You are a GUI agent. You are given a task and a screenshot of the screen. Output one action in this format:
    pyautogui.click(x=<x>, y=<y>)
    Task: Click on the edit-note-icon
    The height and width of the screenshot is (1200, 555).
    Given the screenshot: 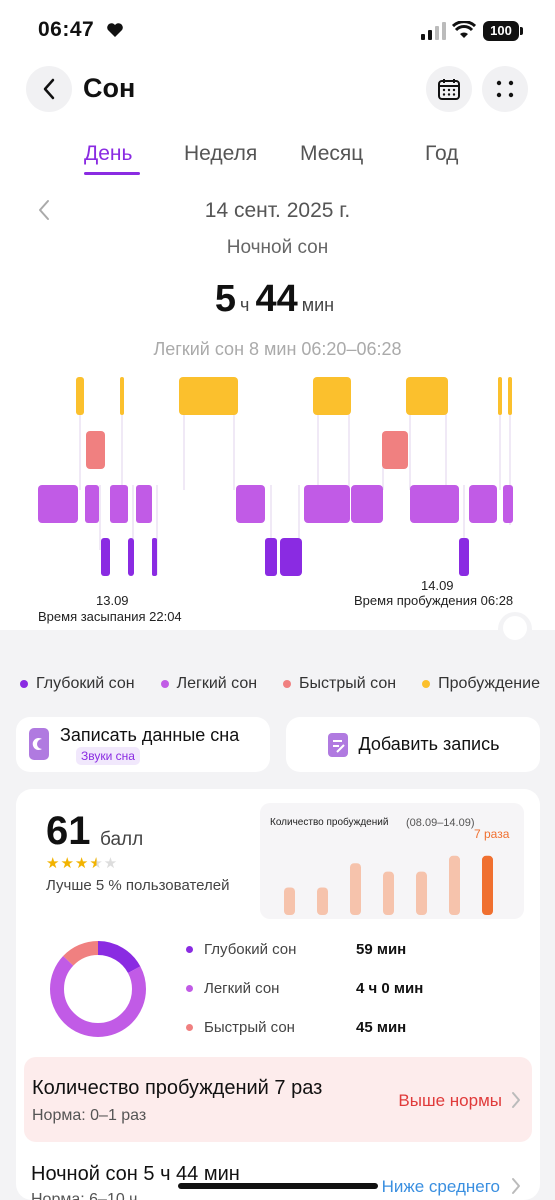 What is the action you would take?
    pyautogui.click(x=337, y=744)
    